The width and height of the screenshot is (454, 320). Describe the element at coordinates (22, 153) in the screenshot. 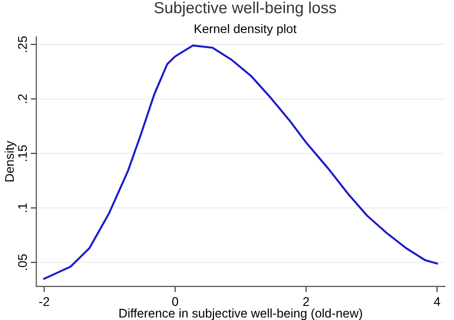

I see `y-tick-label: .15` at that location.